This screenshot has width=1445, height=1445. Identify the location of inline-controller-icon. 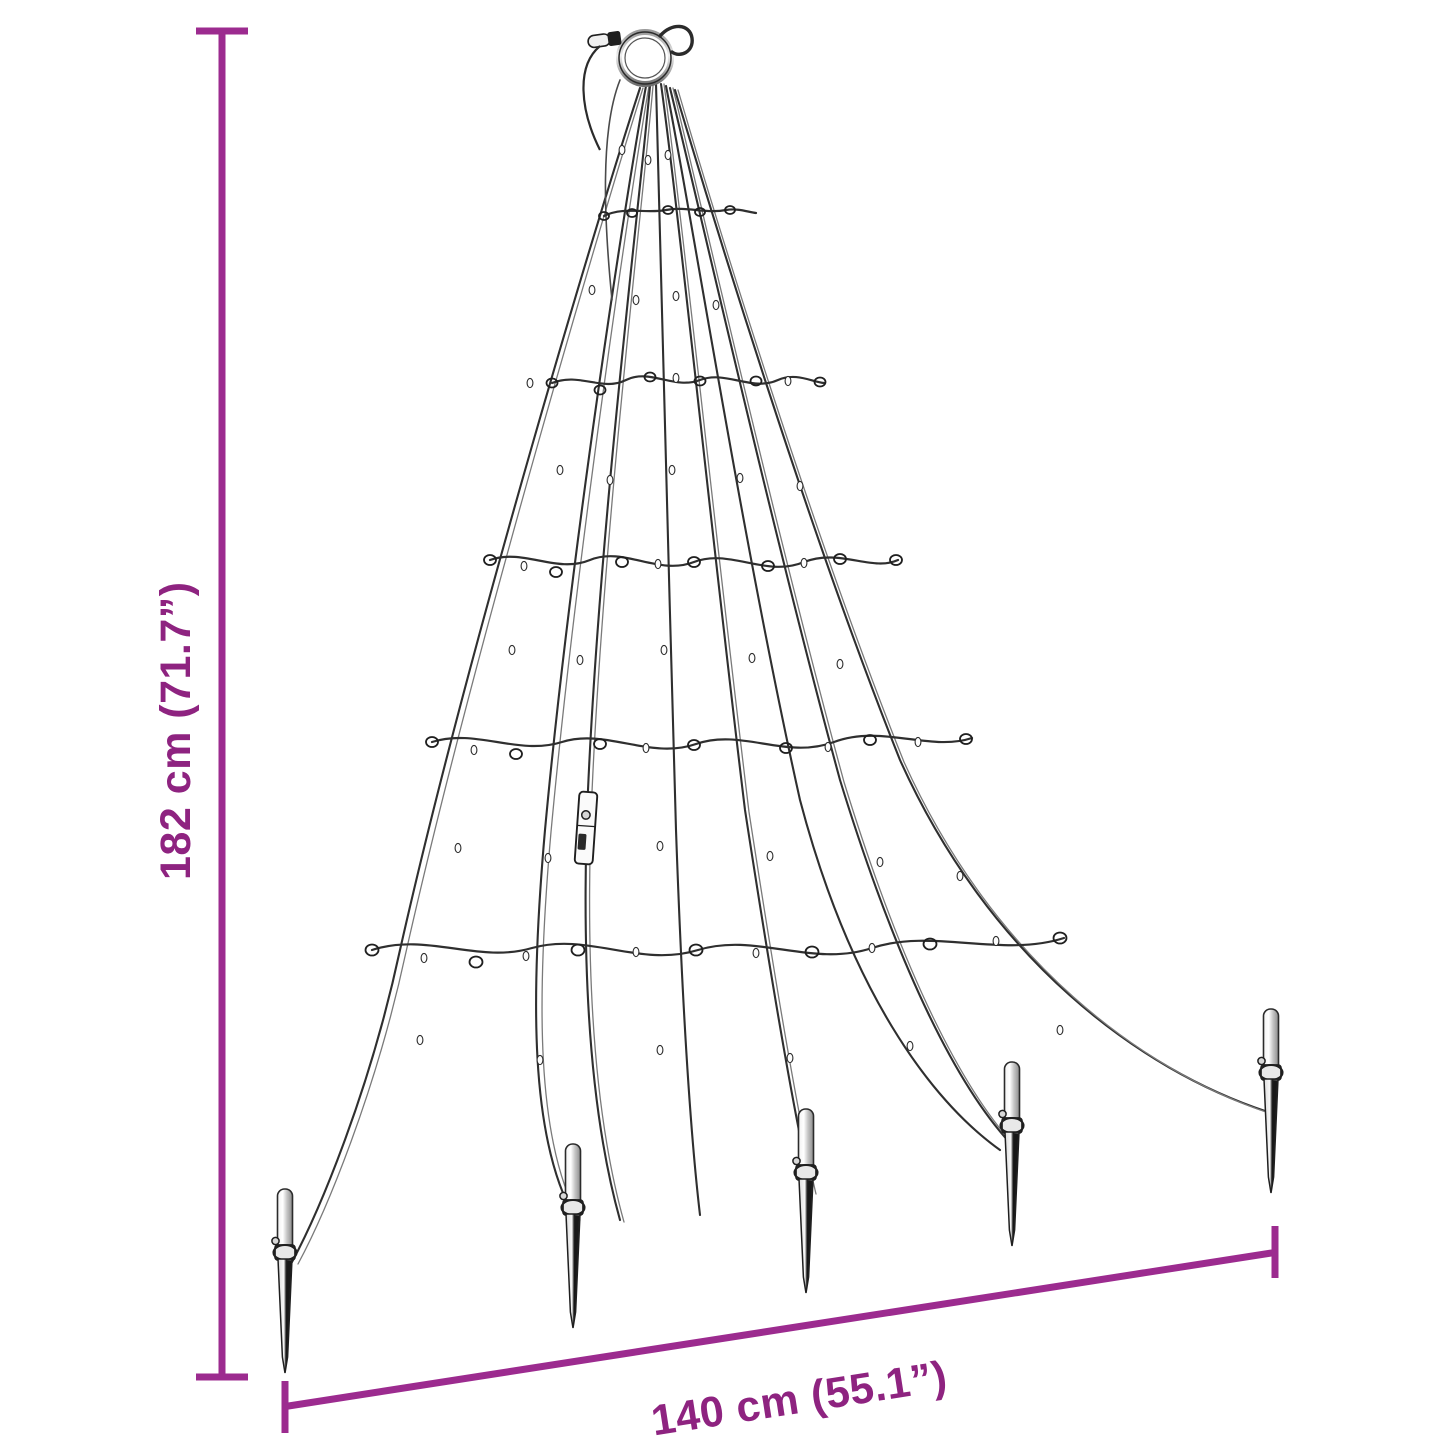
(586, 828).